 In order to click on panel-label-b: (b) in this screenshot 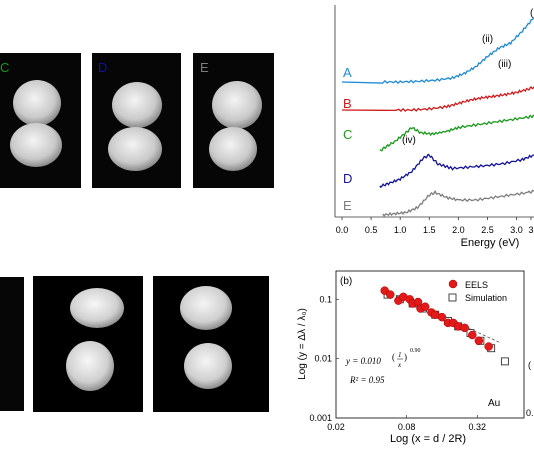, I will do `click(346, 281)`.